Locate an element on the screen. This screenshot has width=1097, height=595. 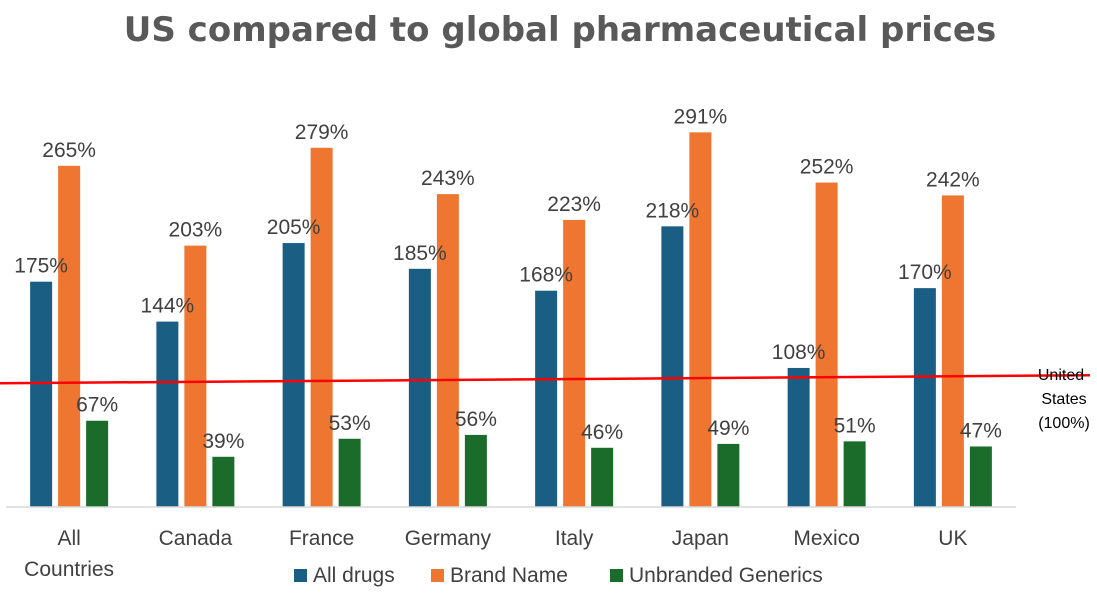
data-label-unbranded-generics-uk: 47% is located at coordinates (981, 430).